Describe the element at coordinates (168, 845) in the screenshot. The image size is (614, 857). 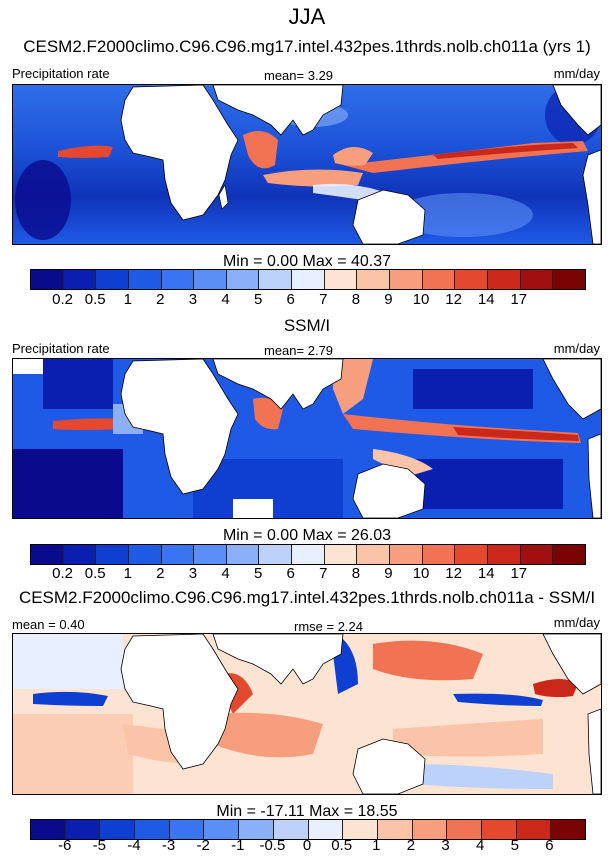
I see `colorbar-tick-label: -3` at that location.